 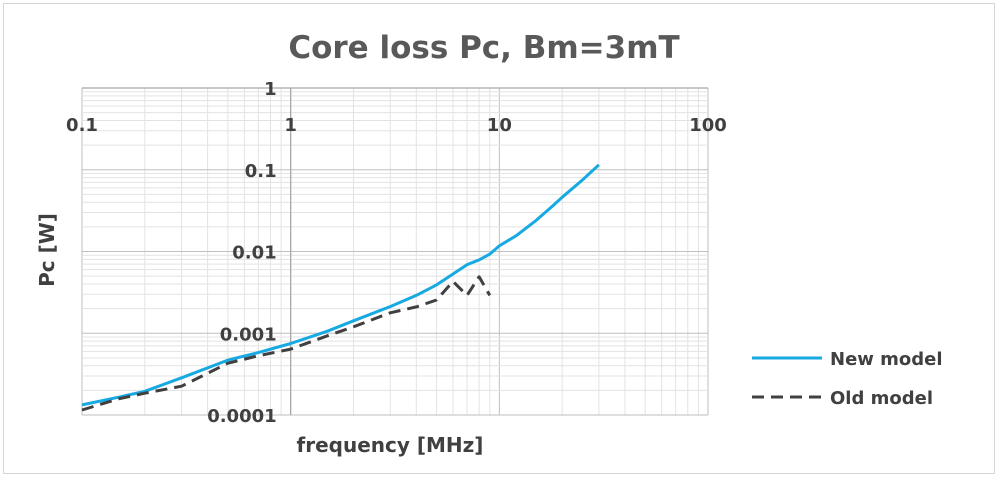 I want to click on y-tick-label: 0.1, so click(x=261, y=171).